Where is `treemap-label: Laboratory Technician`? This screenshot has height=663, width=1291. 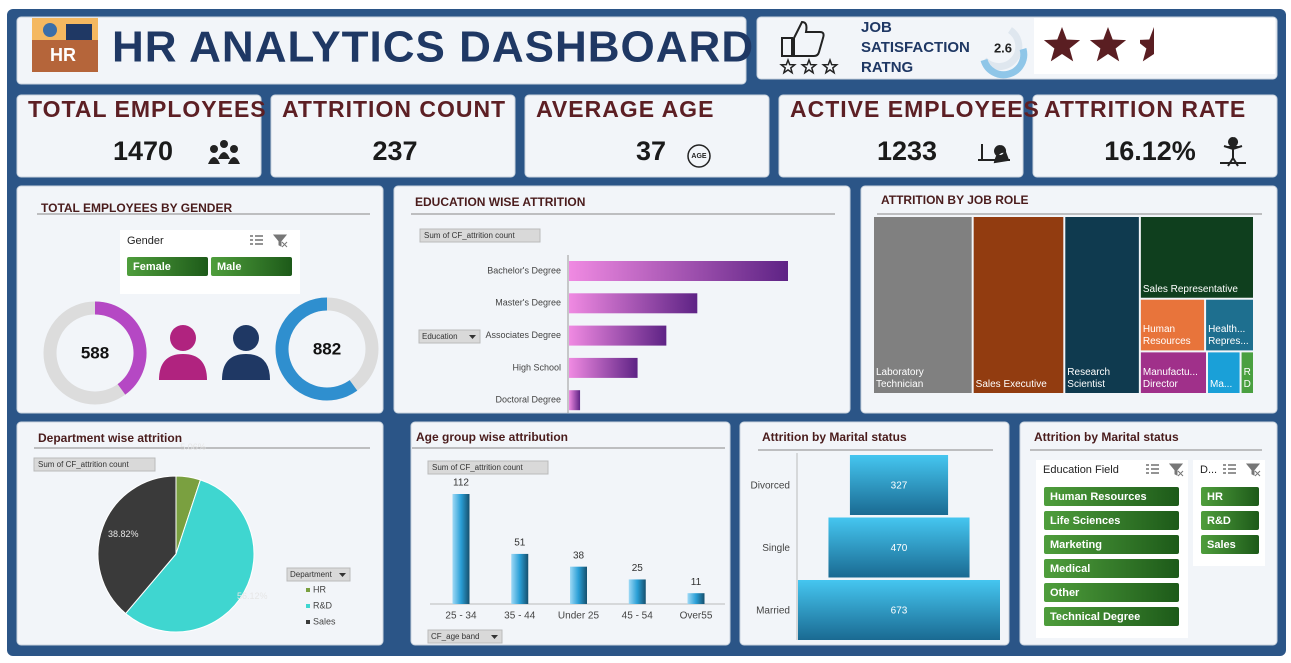
treemap-label: Laboratory Technician is located at coordinates (900, 378).